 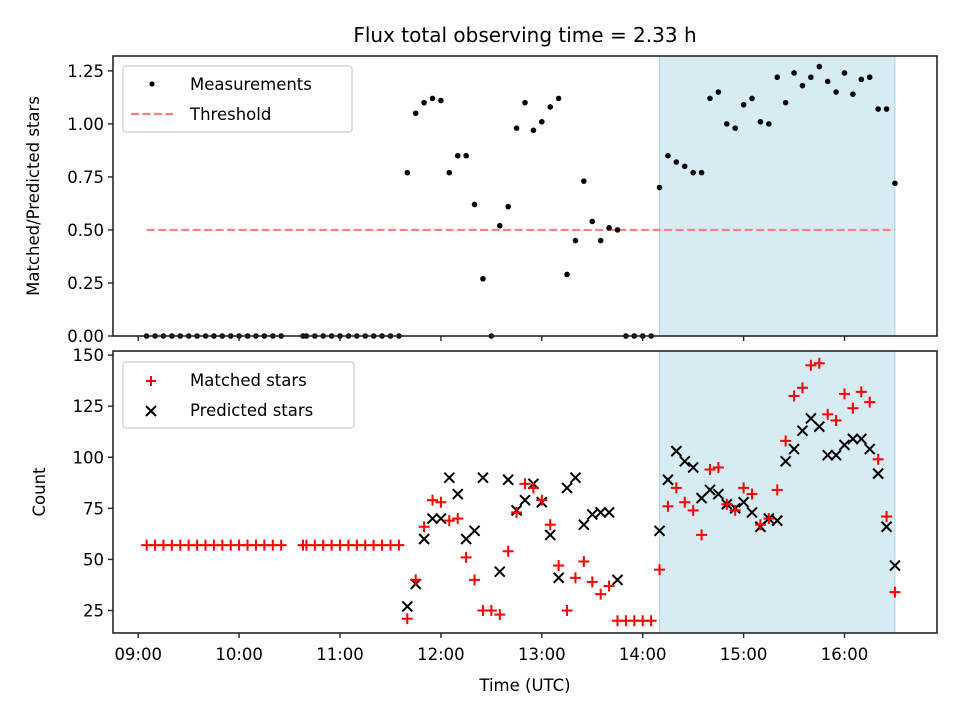 I want to click on legend-matched-marker, so click(x=151, y=381).